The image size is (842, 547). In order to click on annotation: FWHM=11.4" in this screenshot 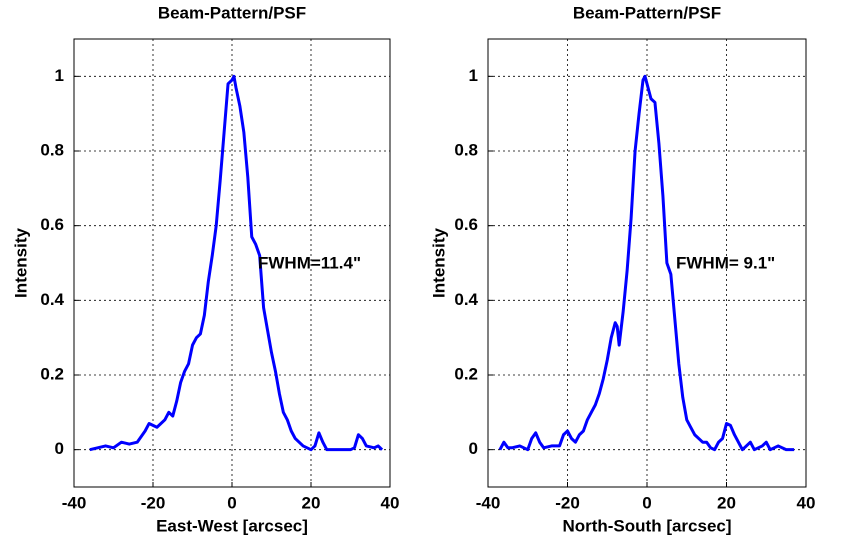, I will do `click(309, 262)`.